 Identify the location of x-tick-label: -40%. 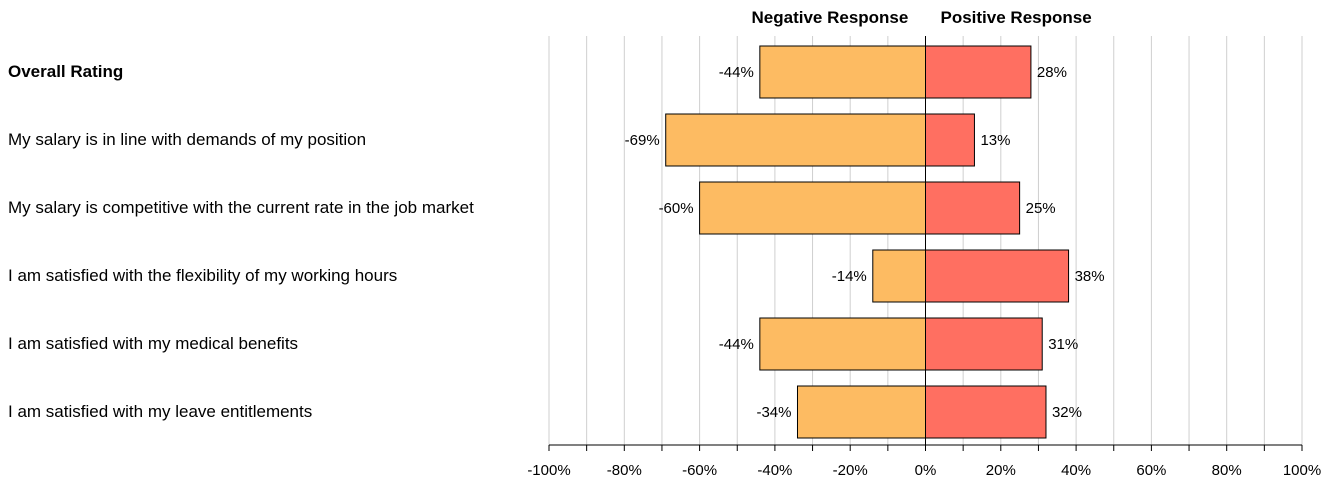
(774, 470).